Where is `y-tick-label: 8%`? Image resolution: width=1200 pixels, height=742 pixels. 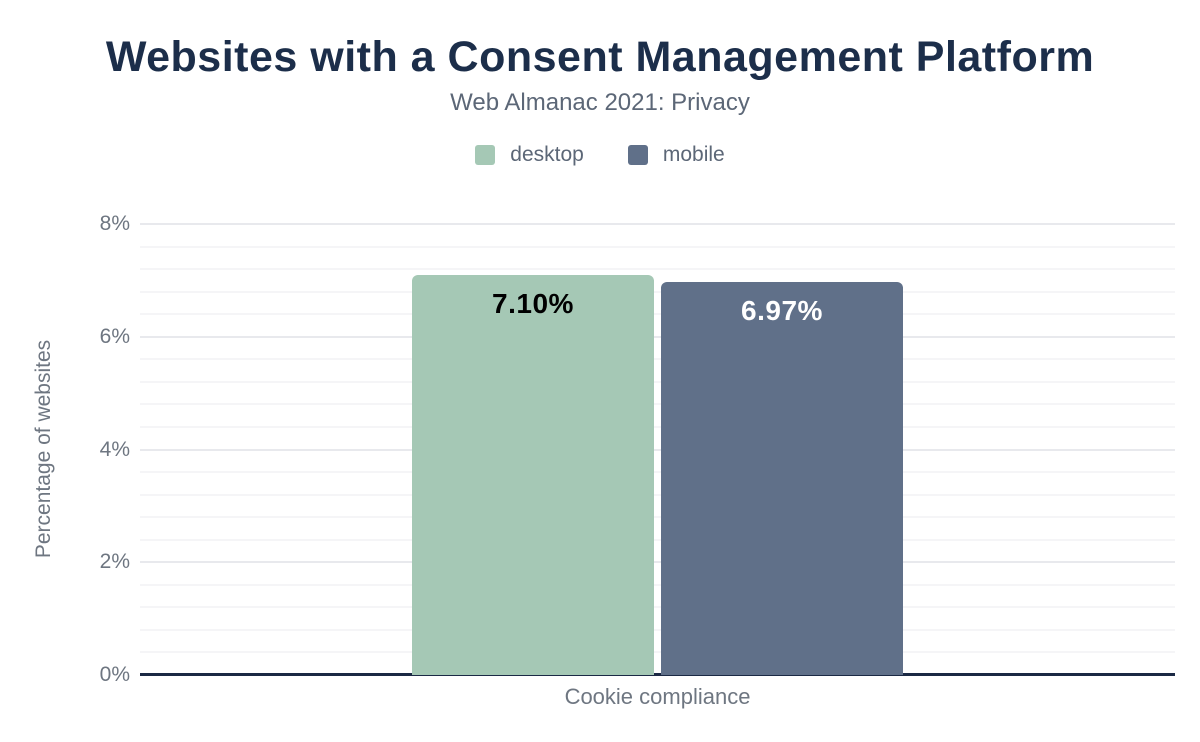 y-tick-label: 8% is located at coordinates (114, 223).